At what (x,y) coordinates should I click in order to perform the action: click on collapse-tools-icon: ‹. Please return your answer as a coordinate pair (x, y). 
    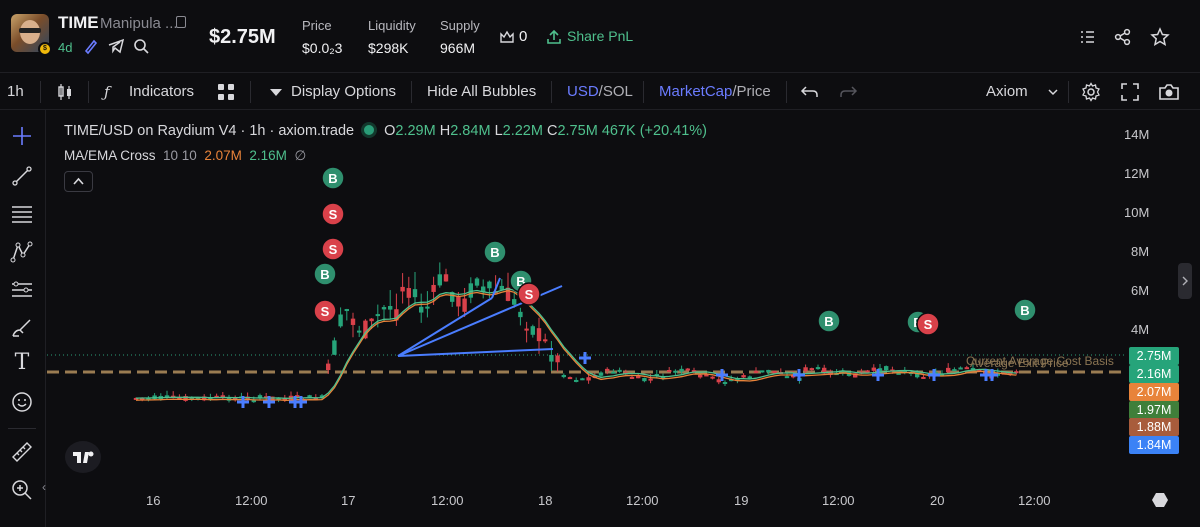
    Looking at the image, I should click on (44, 487).